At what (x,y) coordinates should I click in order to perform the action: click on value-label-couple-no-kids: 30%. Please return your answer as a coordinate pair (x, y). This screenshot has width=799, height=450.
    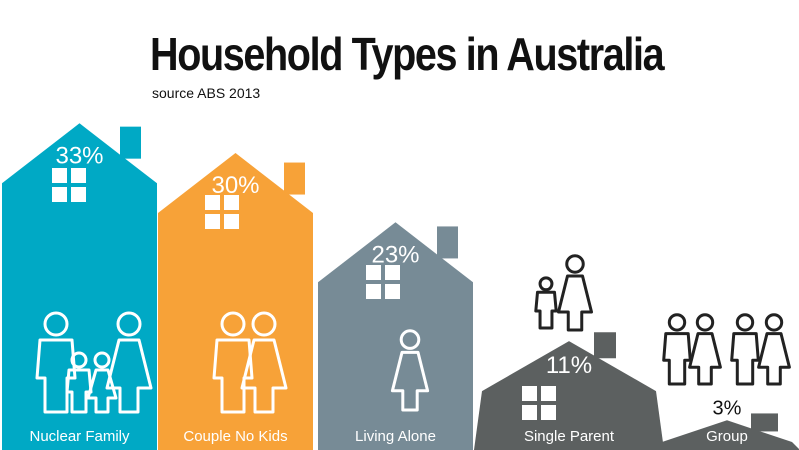
    Looking at the image, I should click on (235, 185).